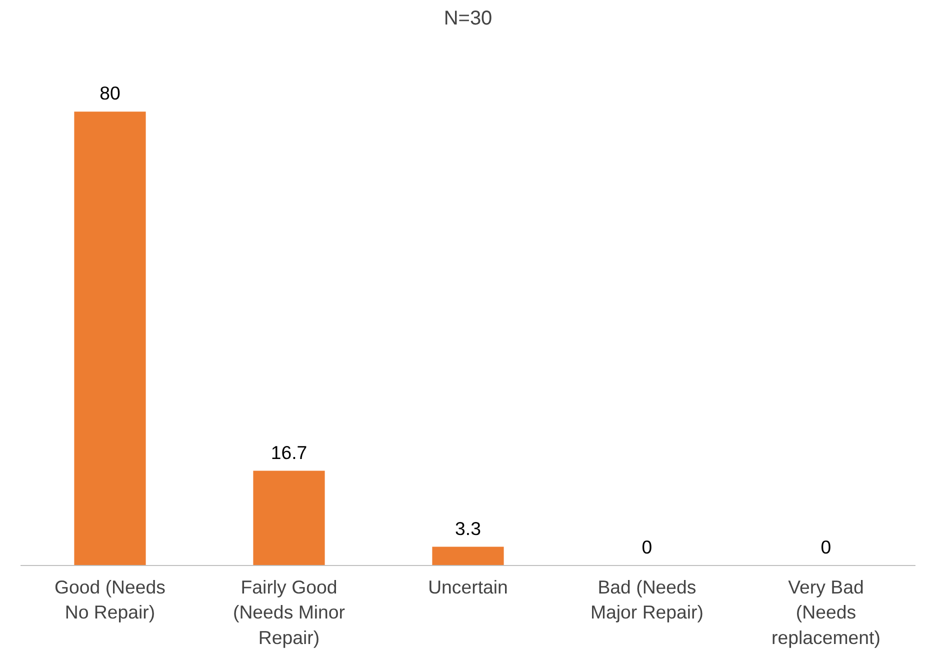 This screenshot has width=943, height=657. What do you see at coordinates (468, 19) in the screenshot?
I see `chart-title: N=30` at bounding box center [468, 19].